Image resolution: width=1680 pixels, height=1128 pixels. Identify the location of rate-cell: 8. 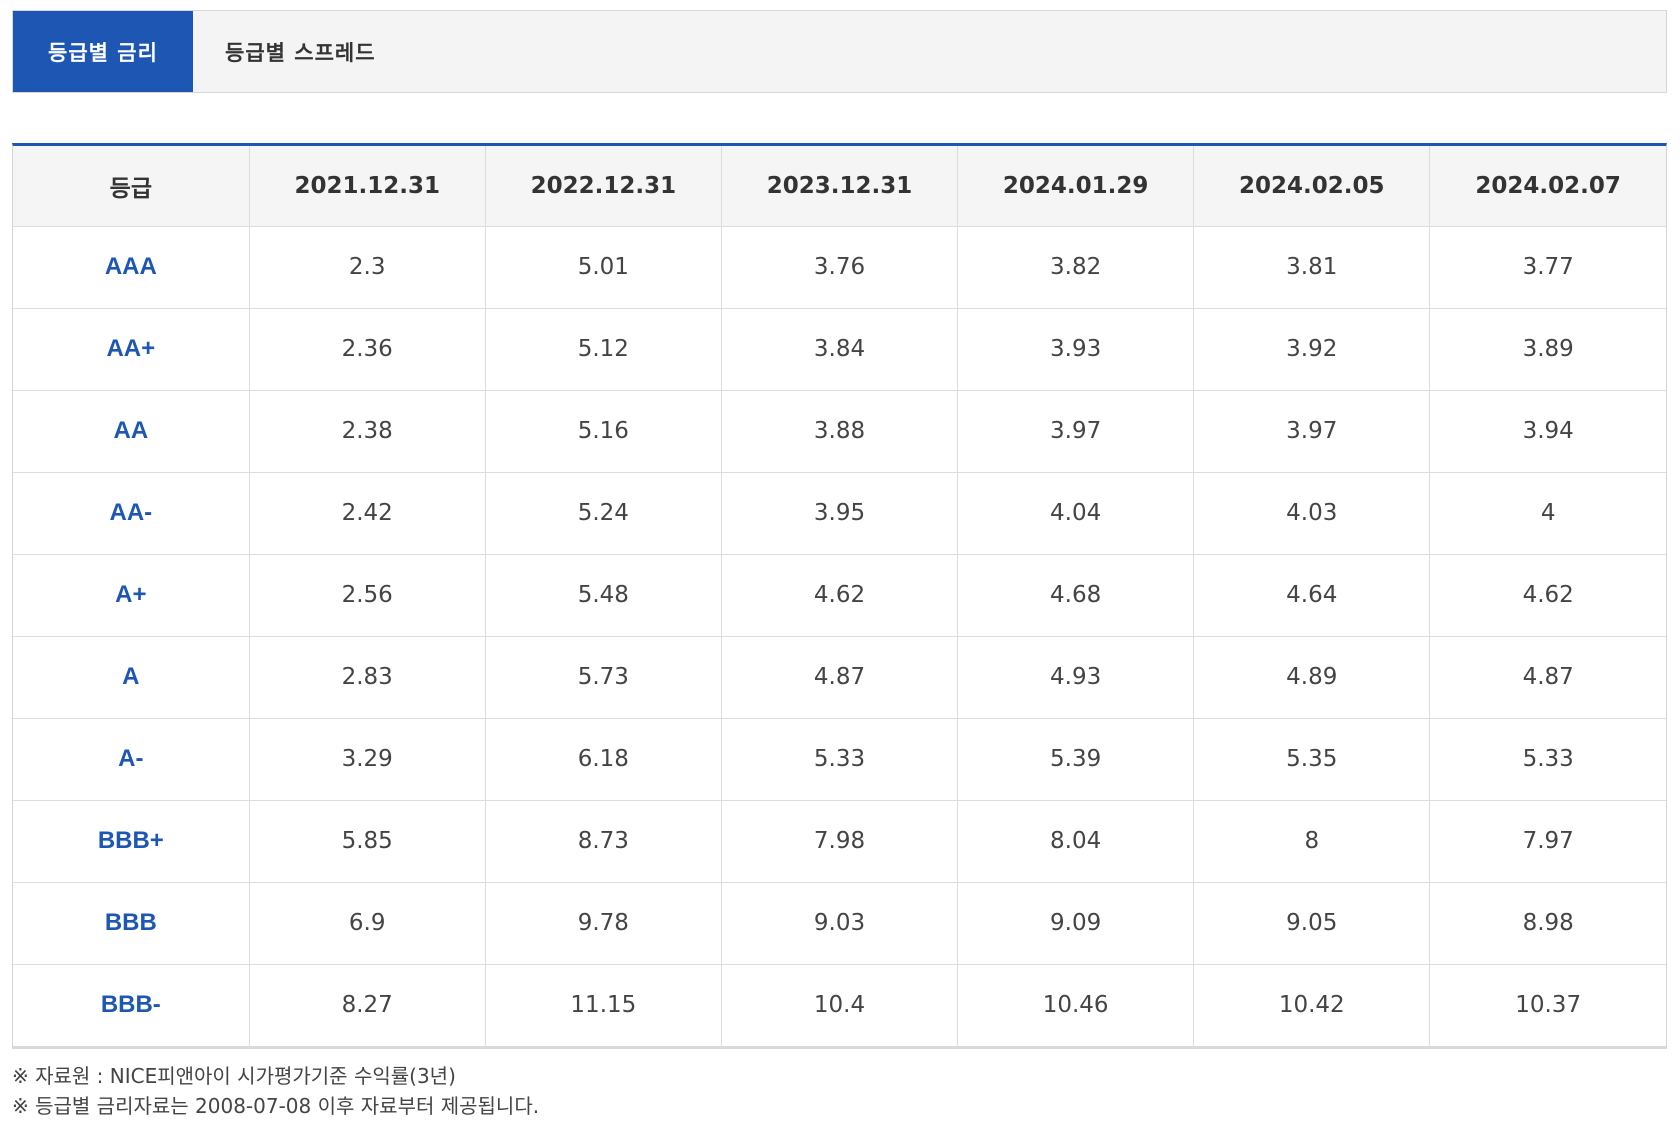
(1312, 841).